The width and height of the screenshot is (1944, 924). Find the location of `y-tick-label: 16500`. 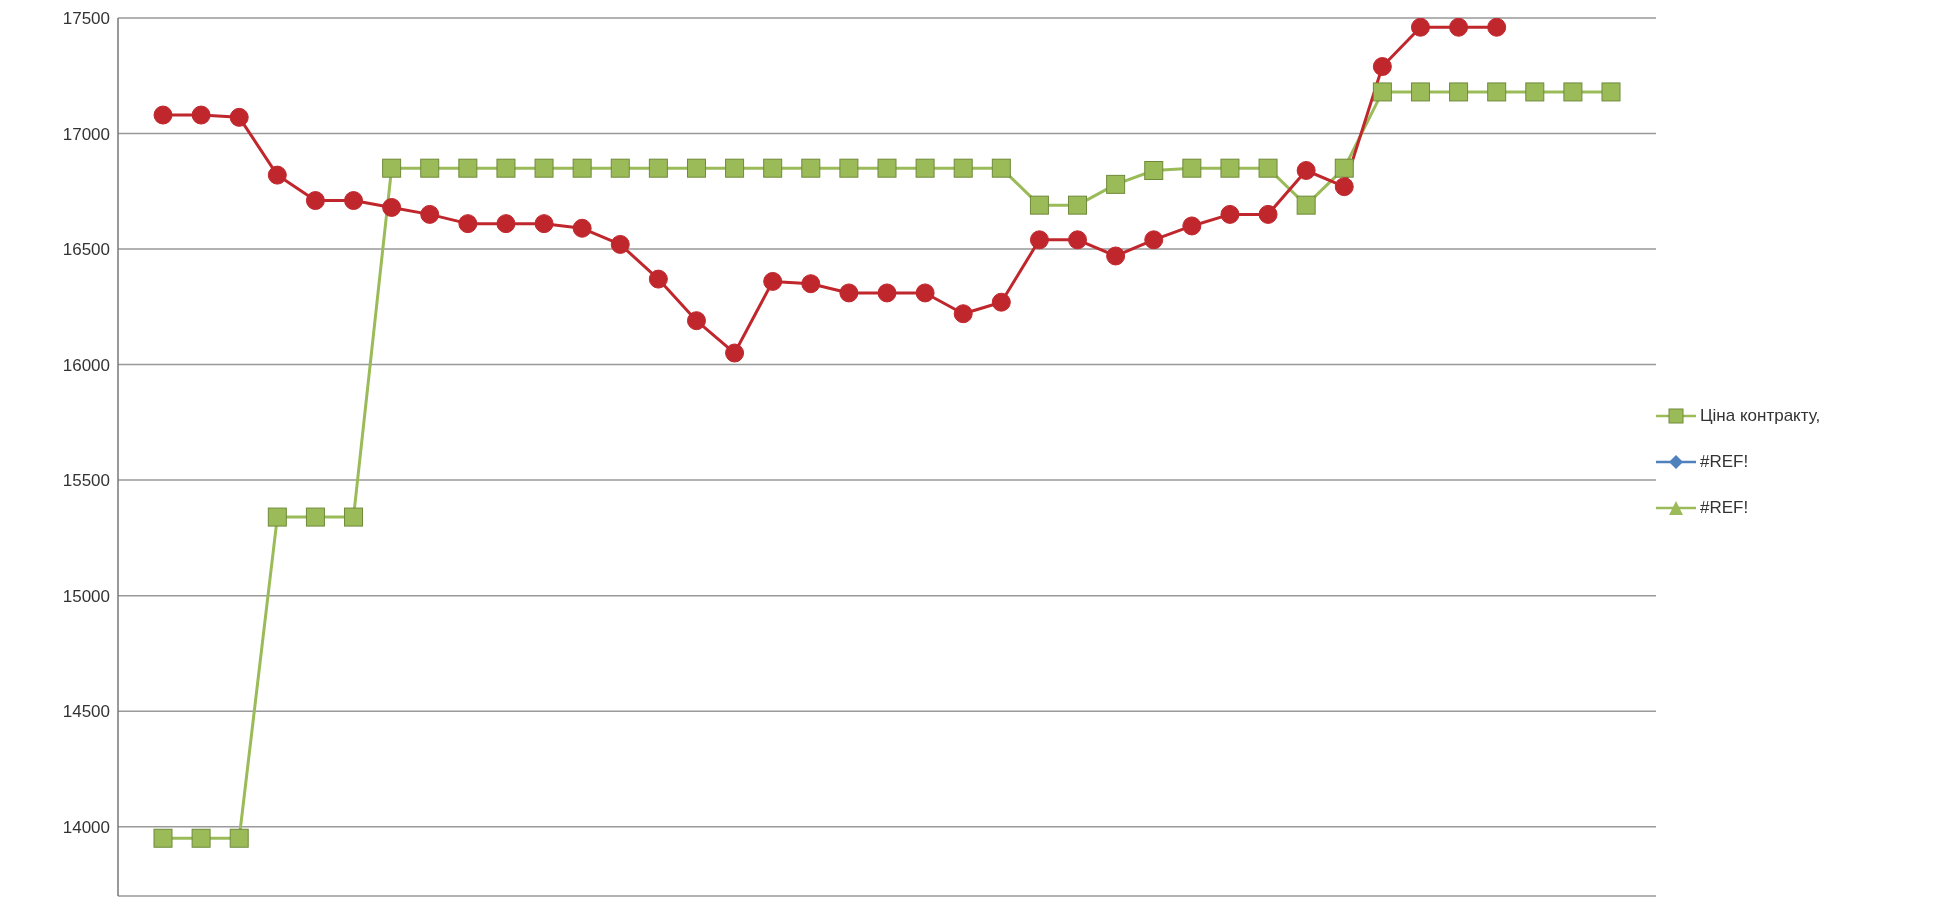

y-tick-label: 16500 is located at coordinates (86, 250).